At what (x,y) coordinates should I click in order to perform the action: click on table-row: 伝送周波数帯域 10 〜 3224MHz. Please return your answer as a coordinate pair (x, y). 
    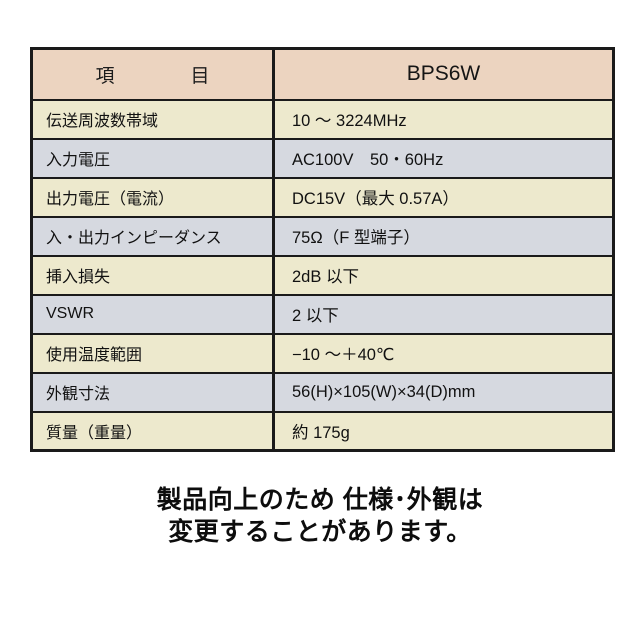
    Looking at the image, I should click on (322, 119).